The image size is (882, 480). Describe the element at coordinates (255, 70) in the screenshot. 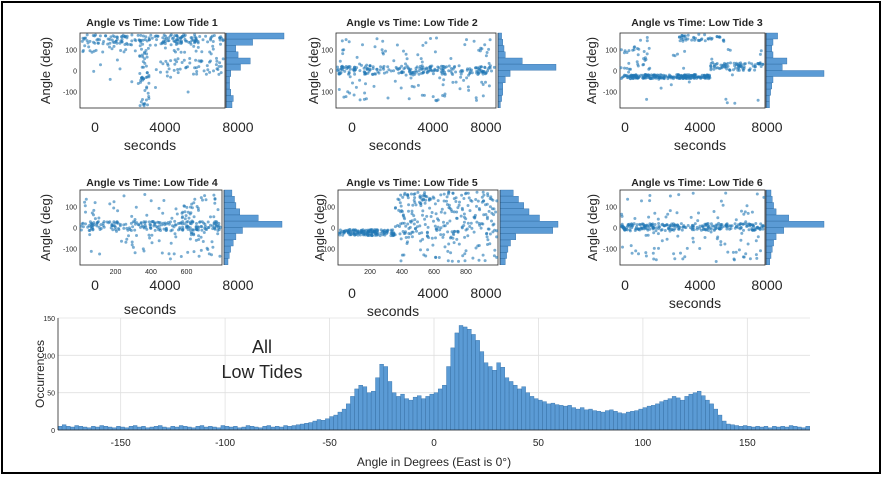

I see `side-histogram` at that location.